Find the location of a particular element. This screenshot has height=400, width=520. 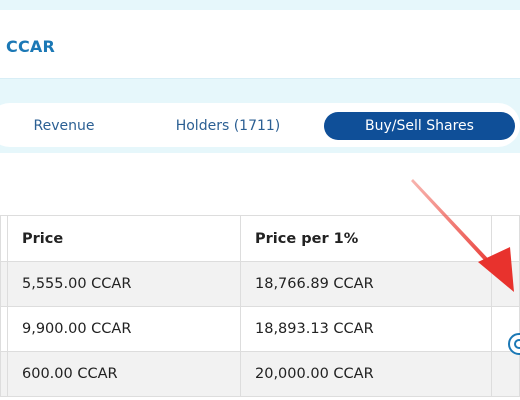

table-header-row: Price Price per 1% is located at coordinates (260, 238).